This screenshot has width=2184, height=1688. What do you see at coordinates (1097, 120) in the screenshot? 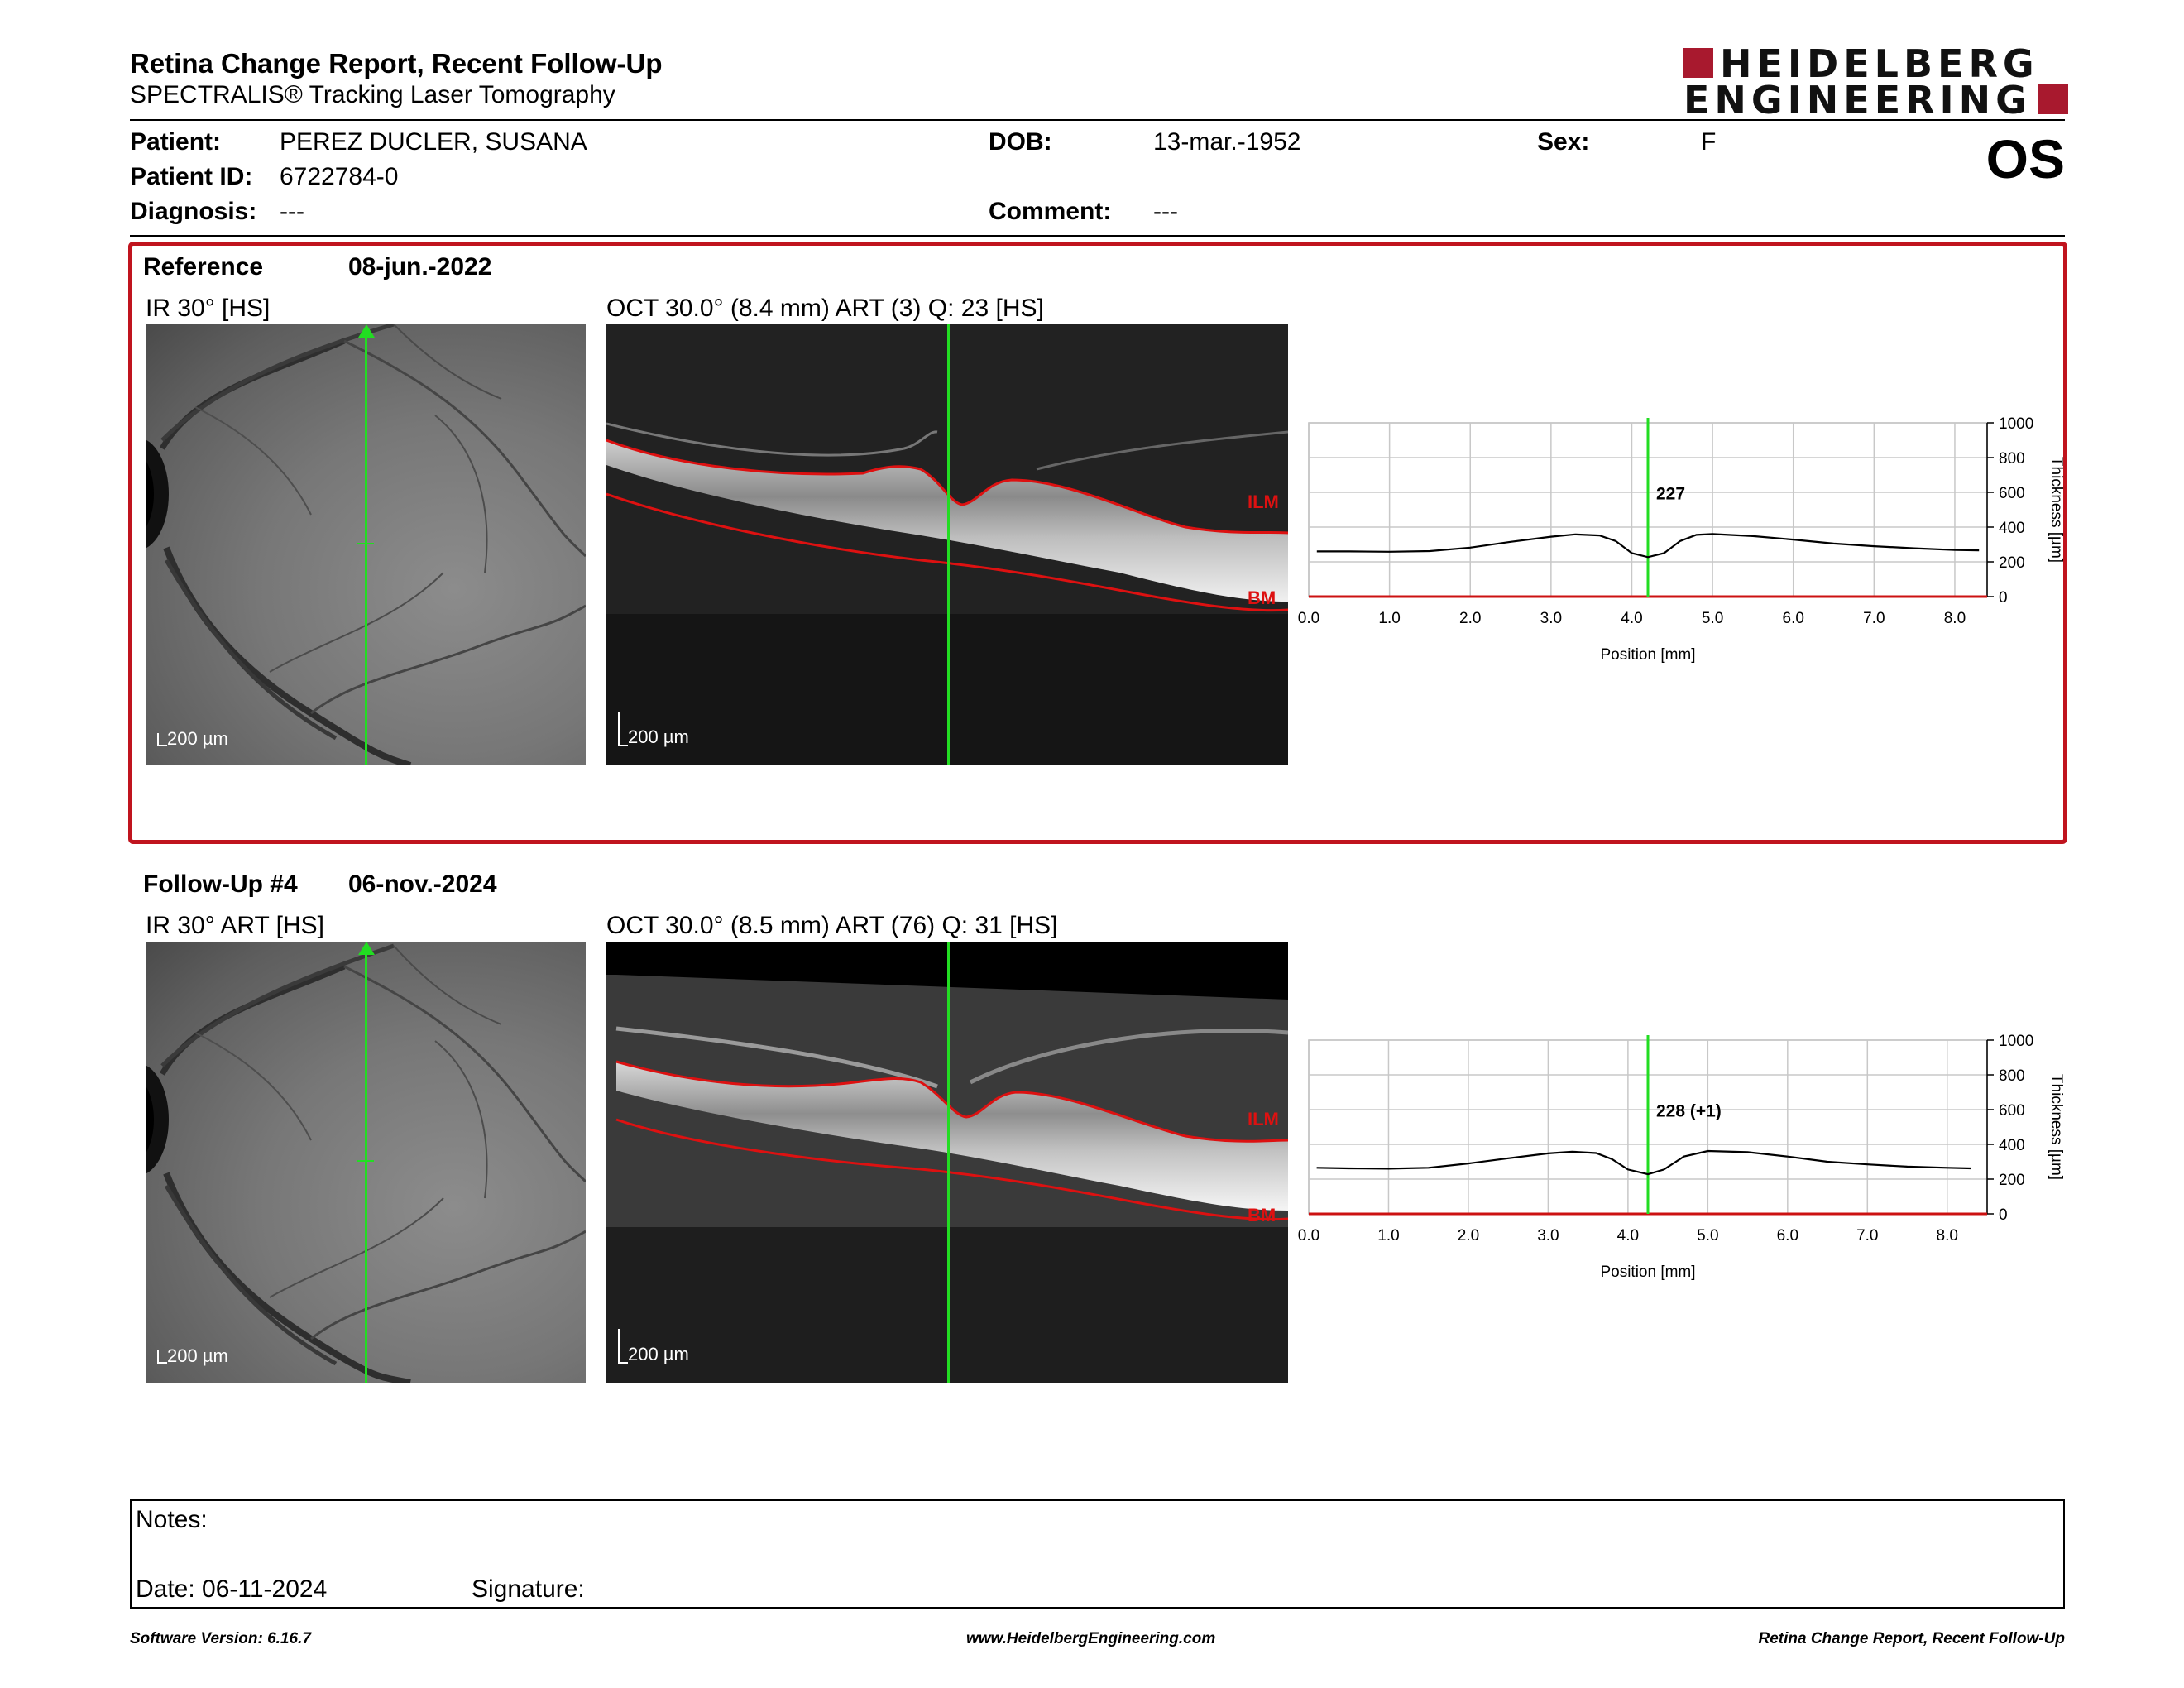
I see `header-divider` at bounding box center [1097, 120].